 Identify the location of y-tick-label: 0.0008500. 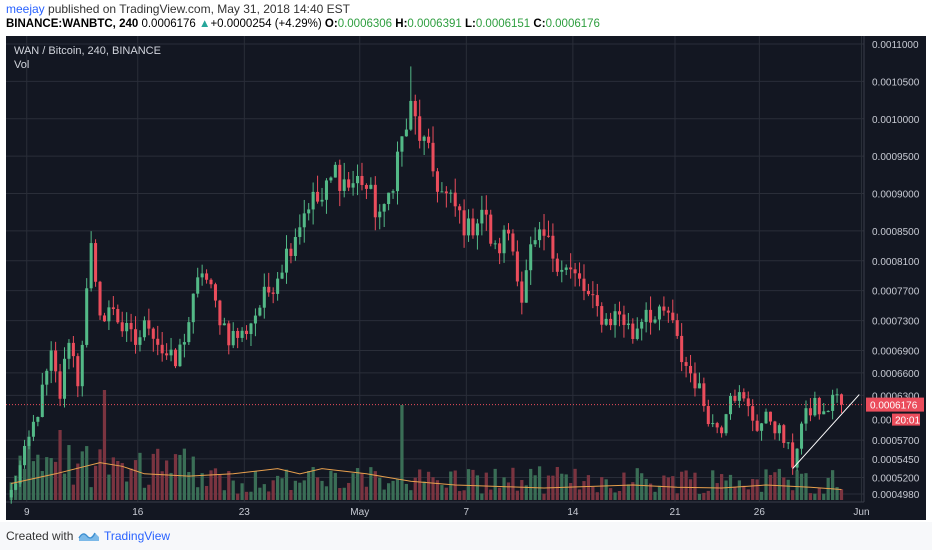
(896, 232).